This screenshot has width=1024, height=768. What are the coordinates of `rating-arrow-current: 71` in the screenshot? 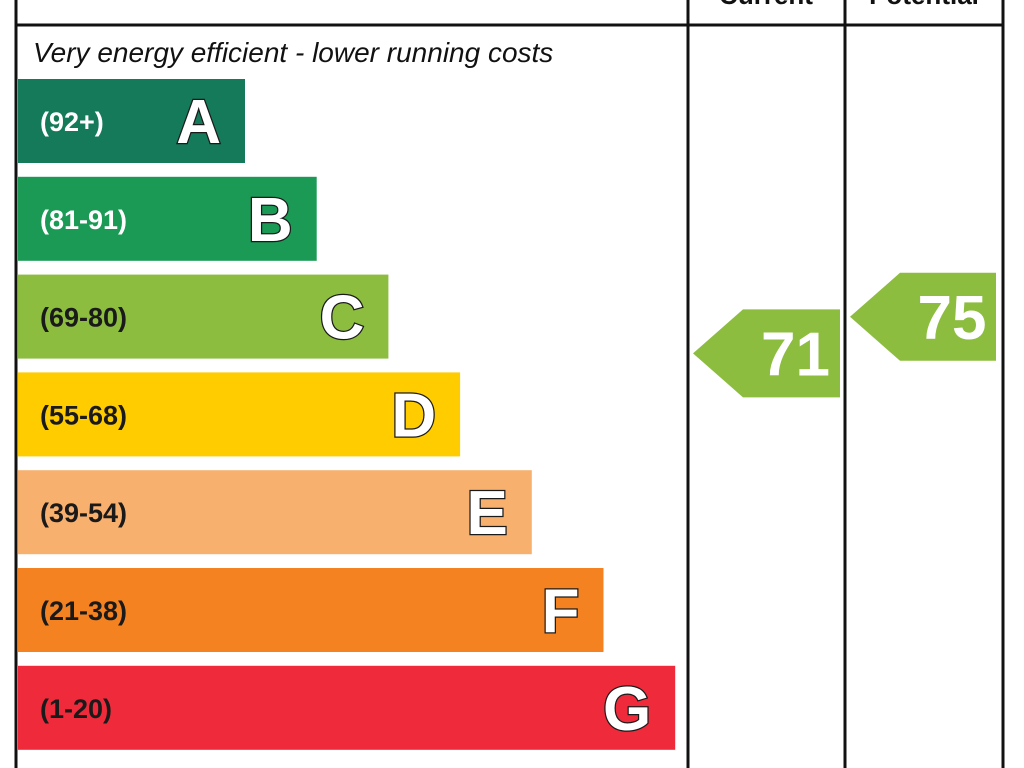 It's located at (766, 353).